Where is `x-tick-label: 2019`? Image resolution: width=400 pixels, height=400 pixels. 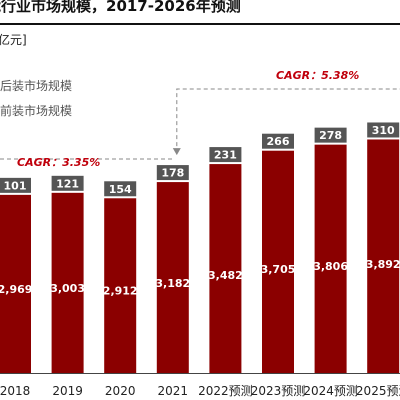 x-tick-label: 2019 is located at coordinates (67, 391).